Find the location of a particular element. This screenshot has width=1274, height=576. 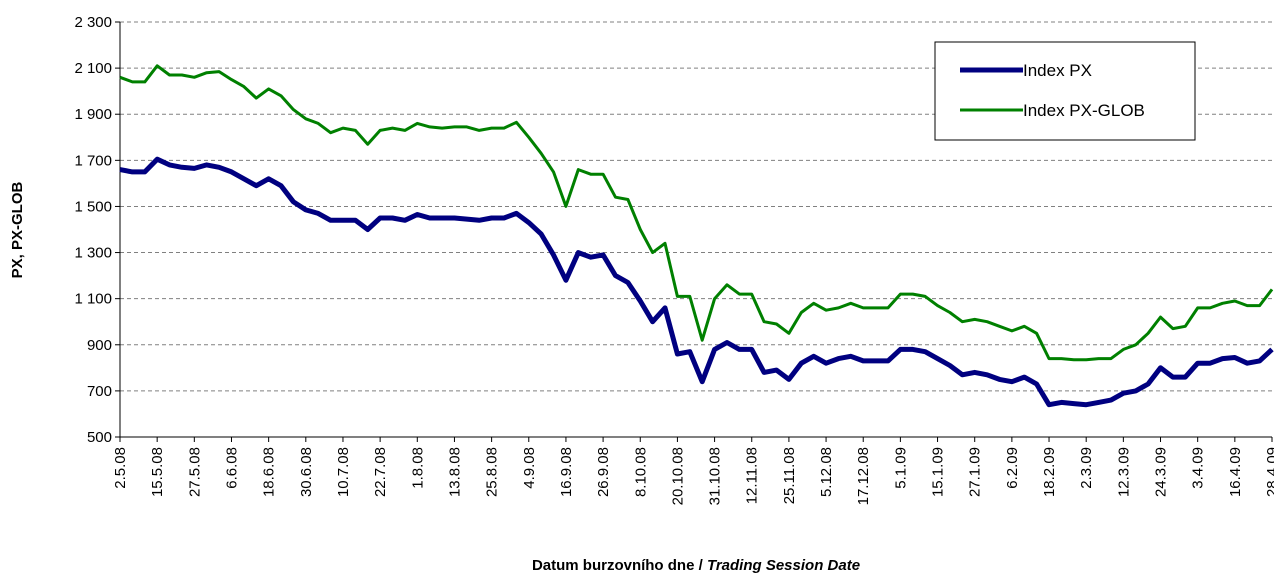

y-tick-label: 700 is located at coordinates (99, 391).